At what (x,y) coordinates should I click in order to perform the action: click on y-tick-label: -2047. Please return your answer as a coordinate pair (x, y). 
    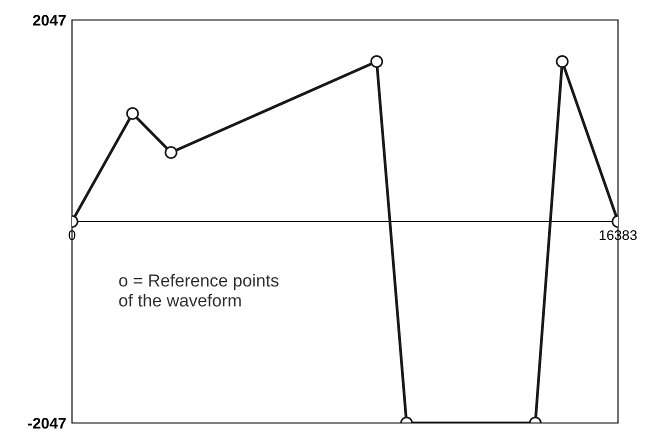
    Looking at the image, I should click on (47, 423).